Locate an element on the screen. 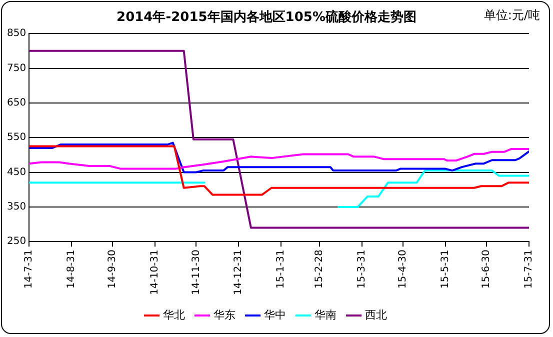 The width and height of the screenshot is (553, 337). legend-label: 华南 is located at coordinates (325, 315).